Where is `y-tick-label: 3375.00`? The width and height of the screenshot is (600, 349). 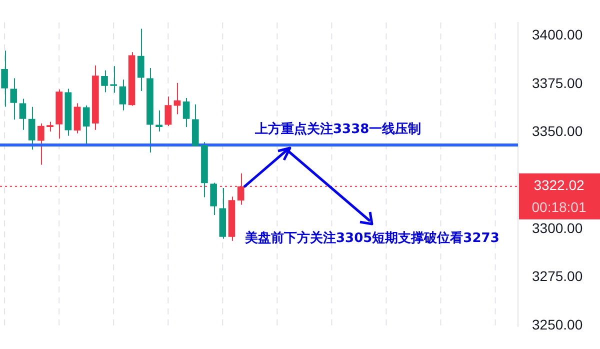
y-tick-label: 3375.00 is located at coordinates (557, 82).